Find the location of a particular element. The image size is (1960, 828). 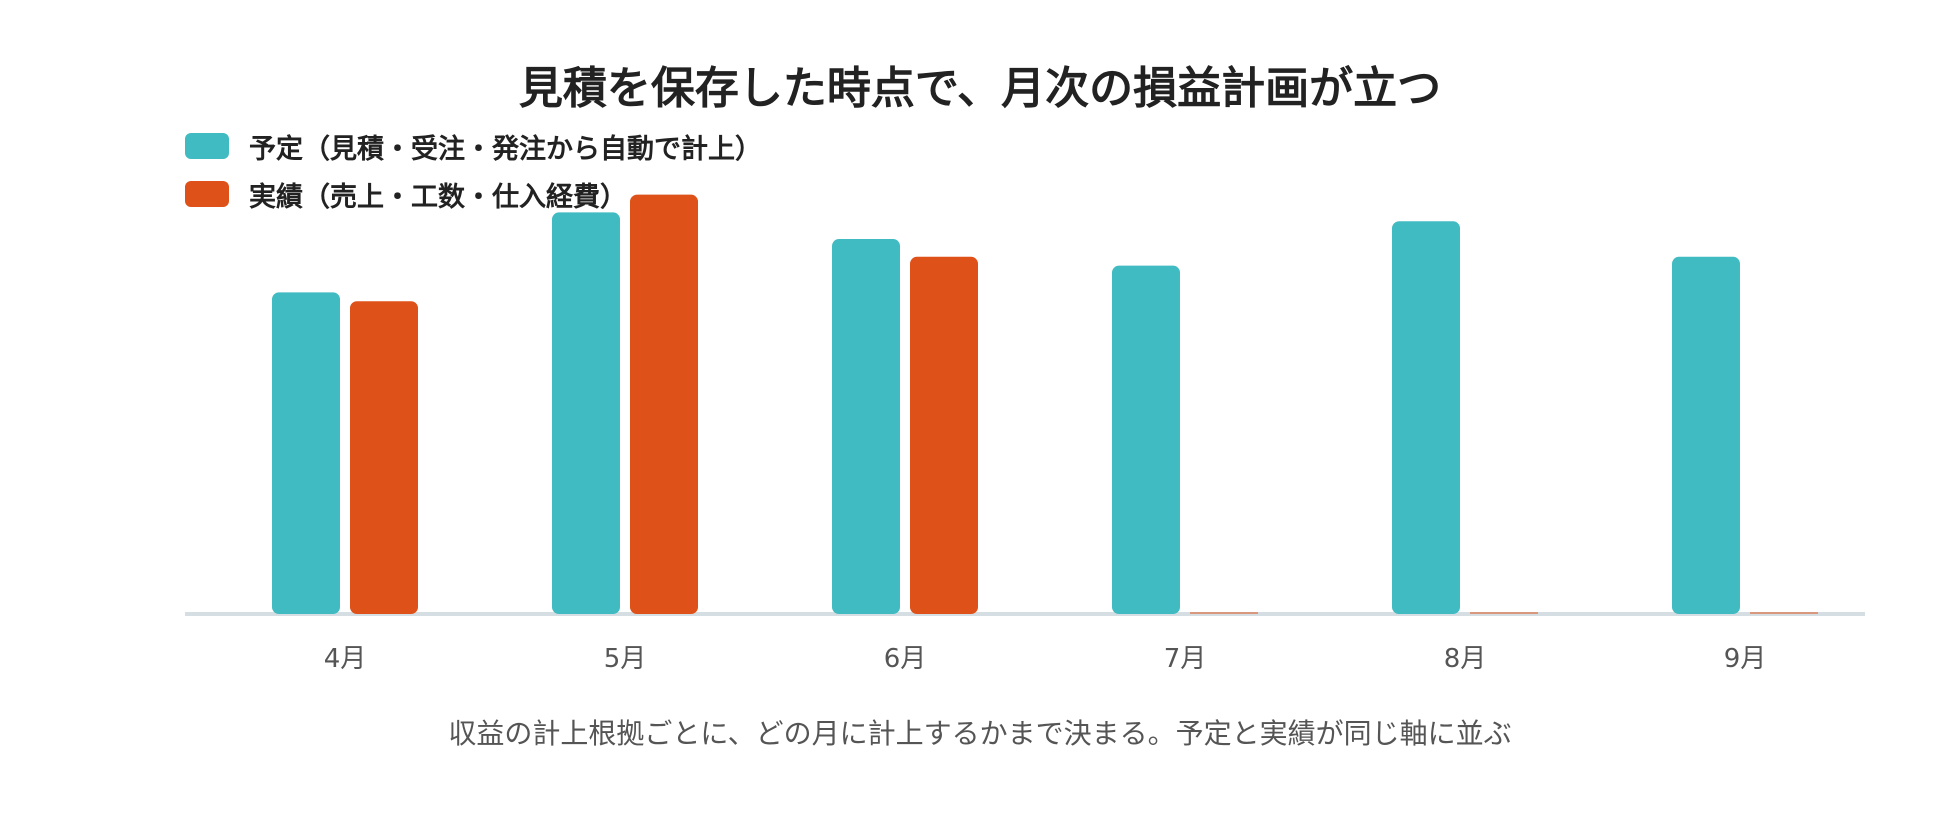

legend-swatch-actual is located at coordinates (207, 194).